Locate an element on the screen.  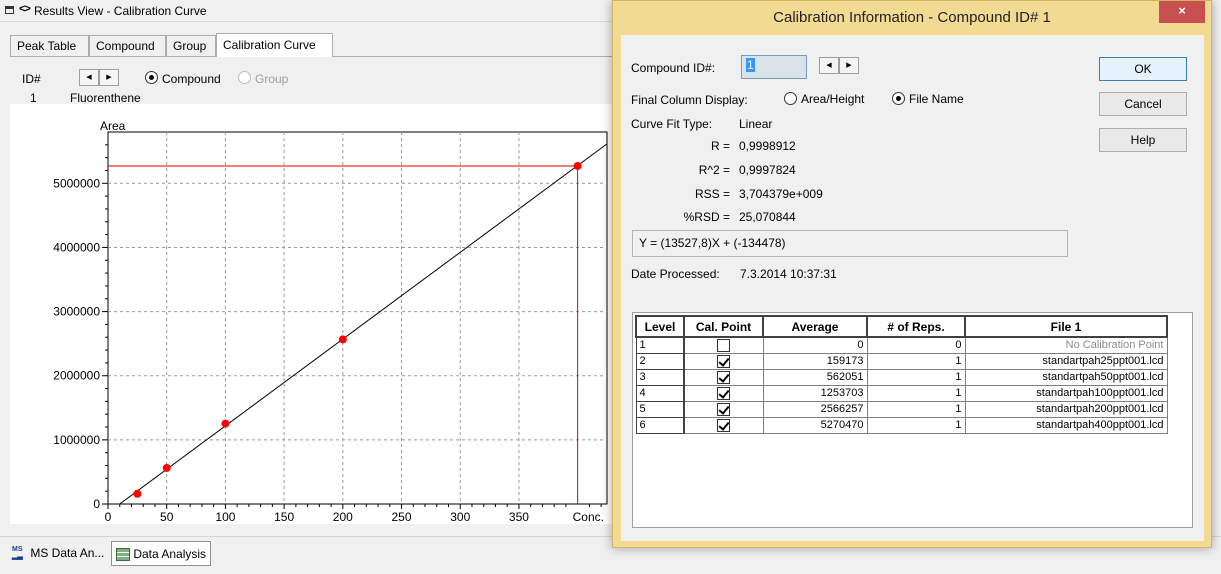
cell-average: 2566257 is located at coordinates (815, 409).